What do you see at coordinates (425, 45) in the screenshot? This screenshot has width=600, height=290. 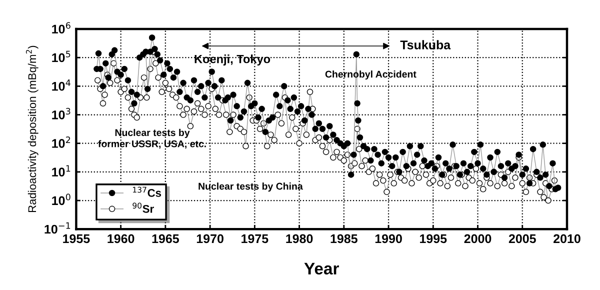 I see `annotation: Tsukuba` at bounding box center [425, 45].